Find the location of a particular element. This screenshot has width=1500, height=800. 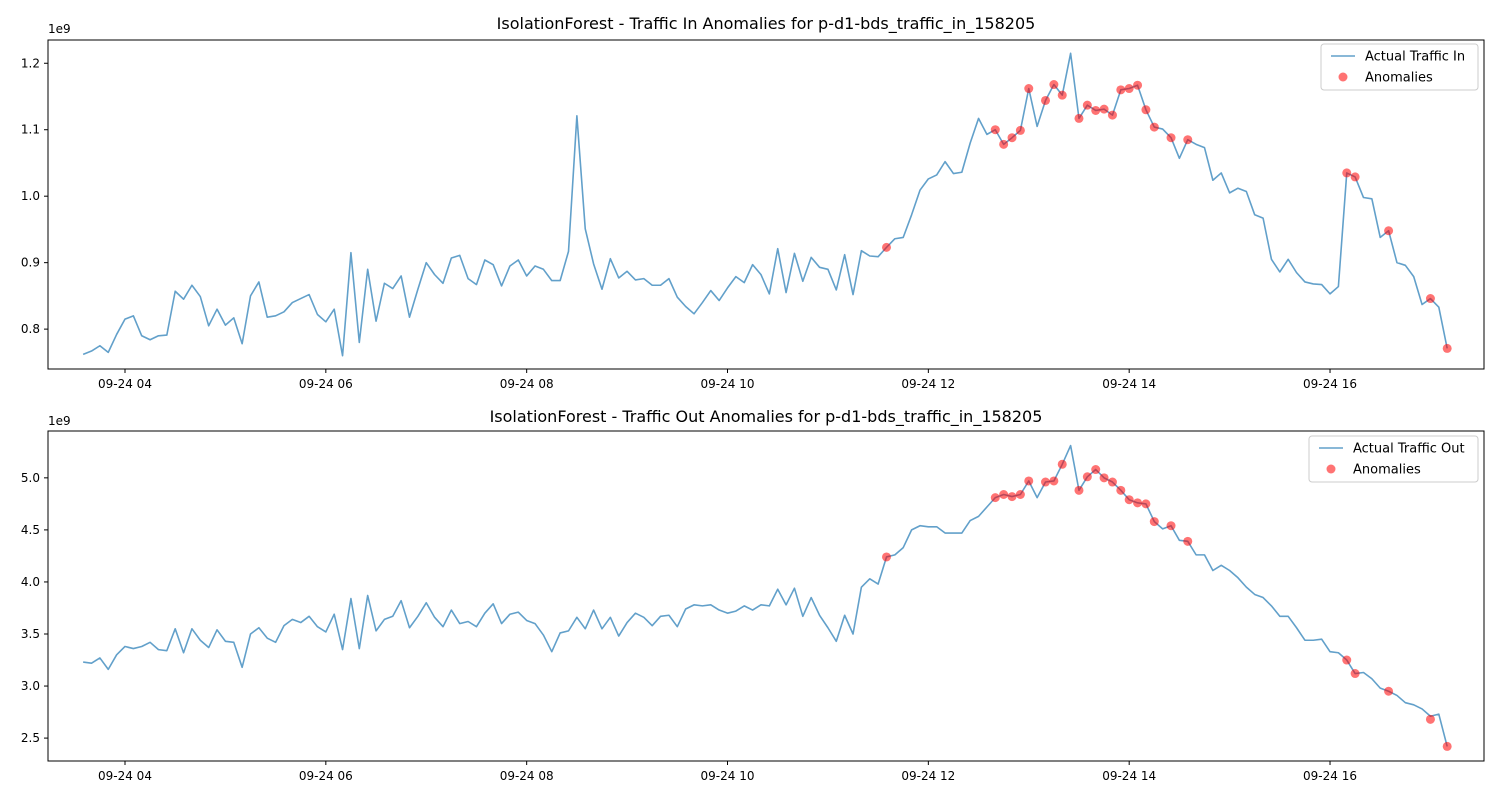

legend: Actual Traffic In Anomalies is located at coordinates (1399, 67).